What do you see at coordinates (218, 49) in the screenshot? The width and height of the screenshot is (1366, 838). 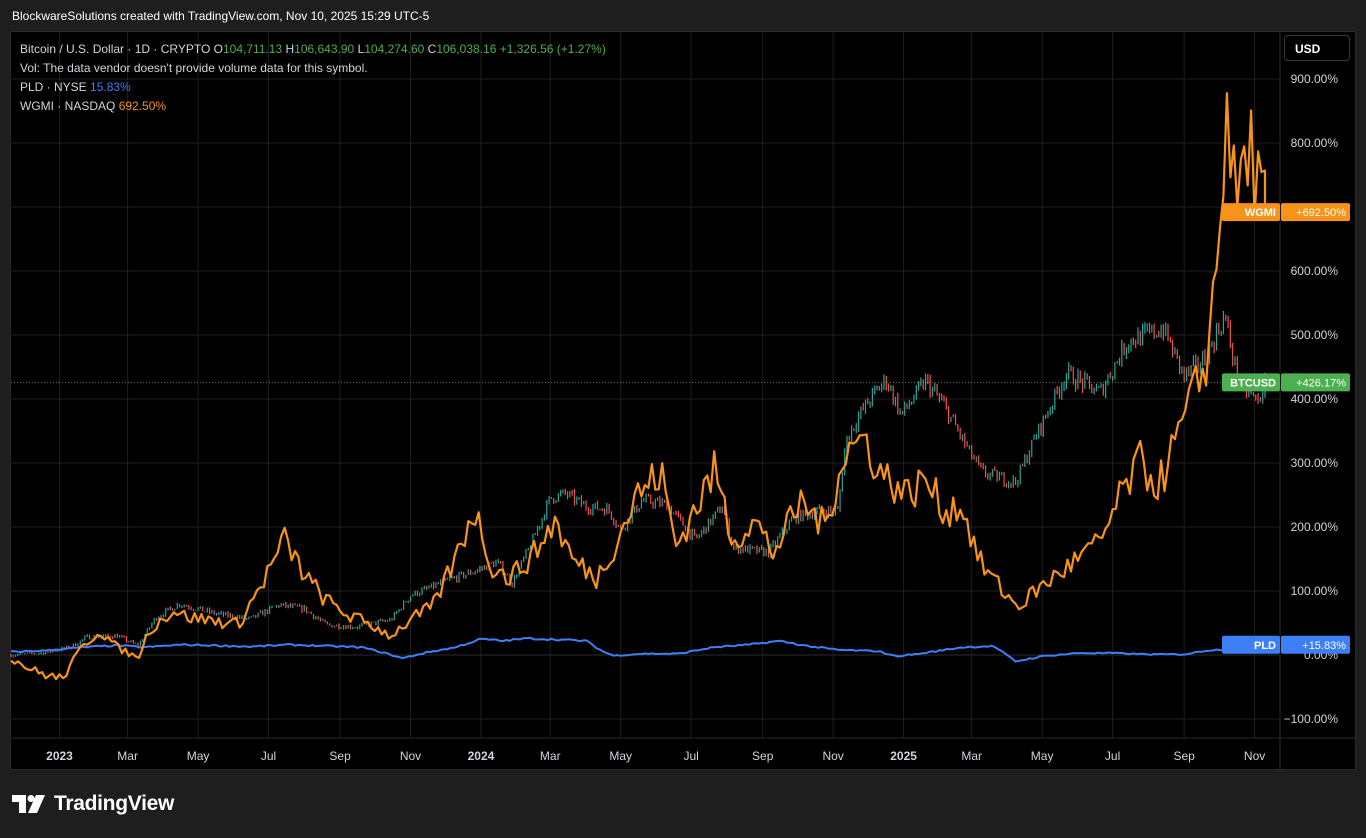 I see `open-label: O` at bounding box center [218, 49].